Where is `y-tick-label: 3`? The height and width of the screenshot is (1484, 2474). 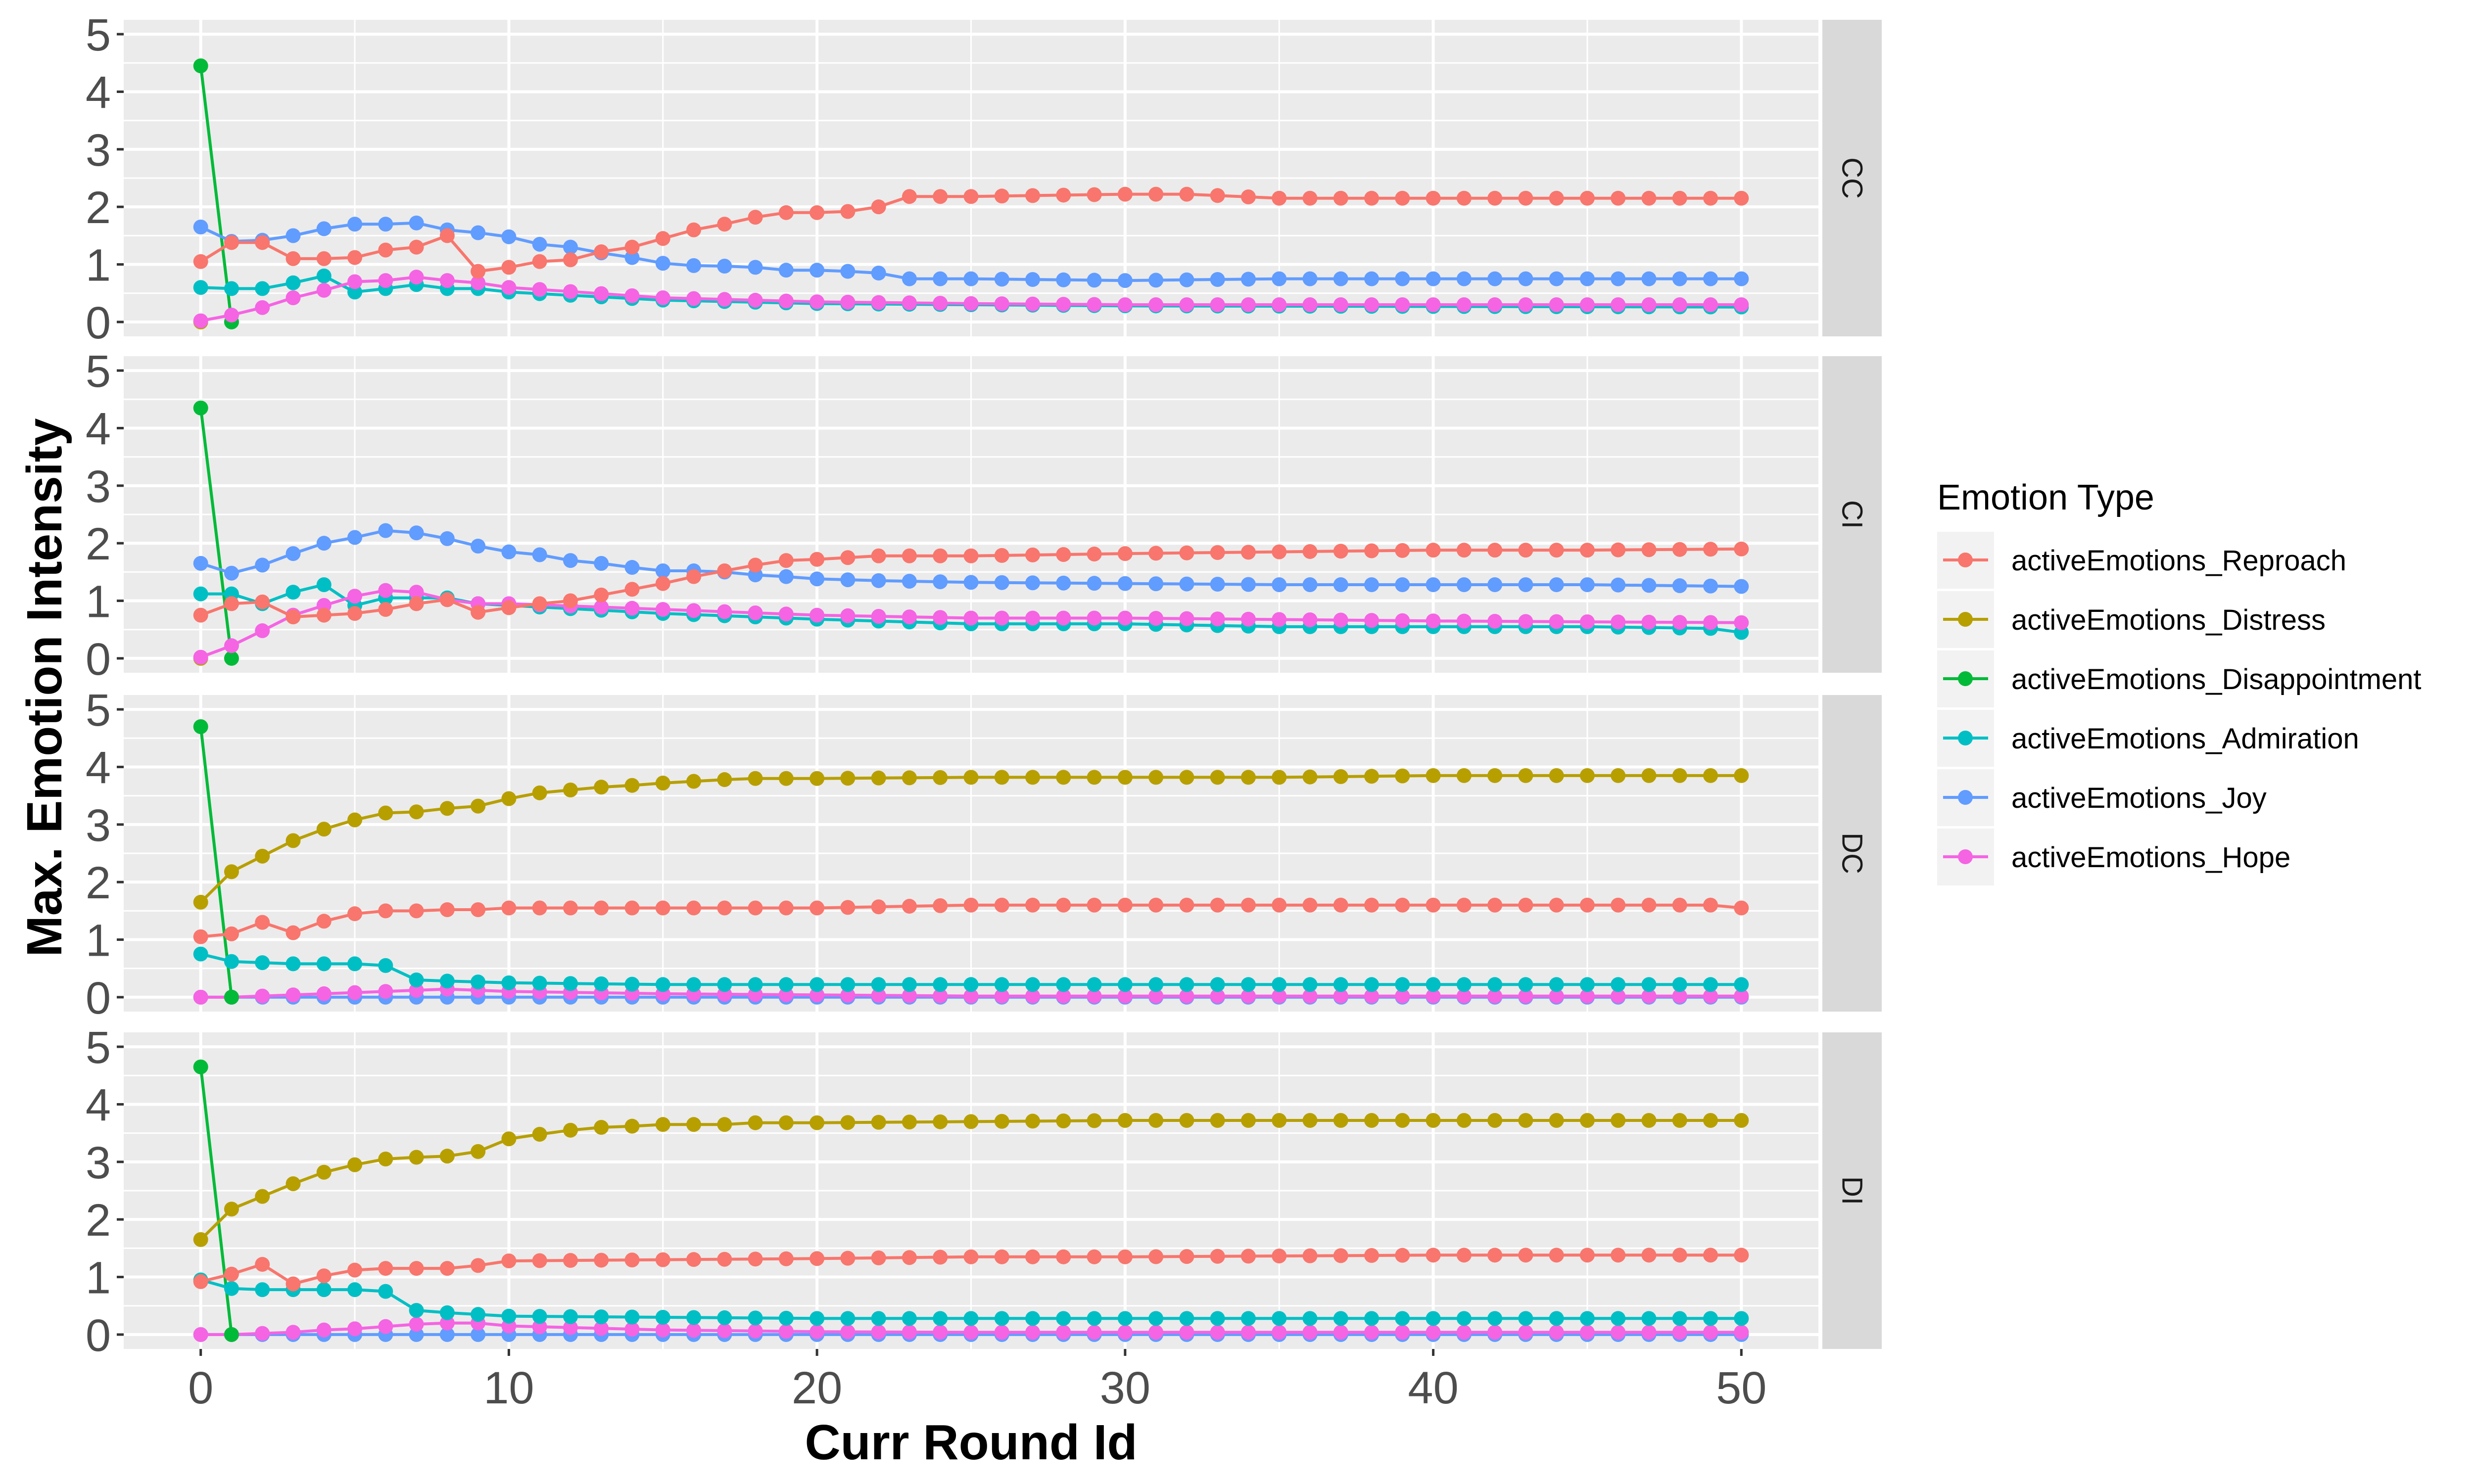
y-tick-label: 3 is located at coordinates (99, 825).